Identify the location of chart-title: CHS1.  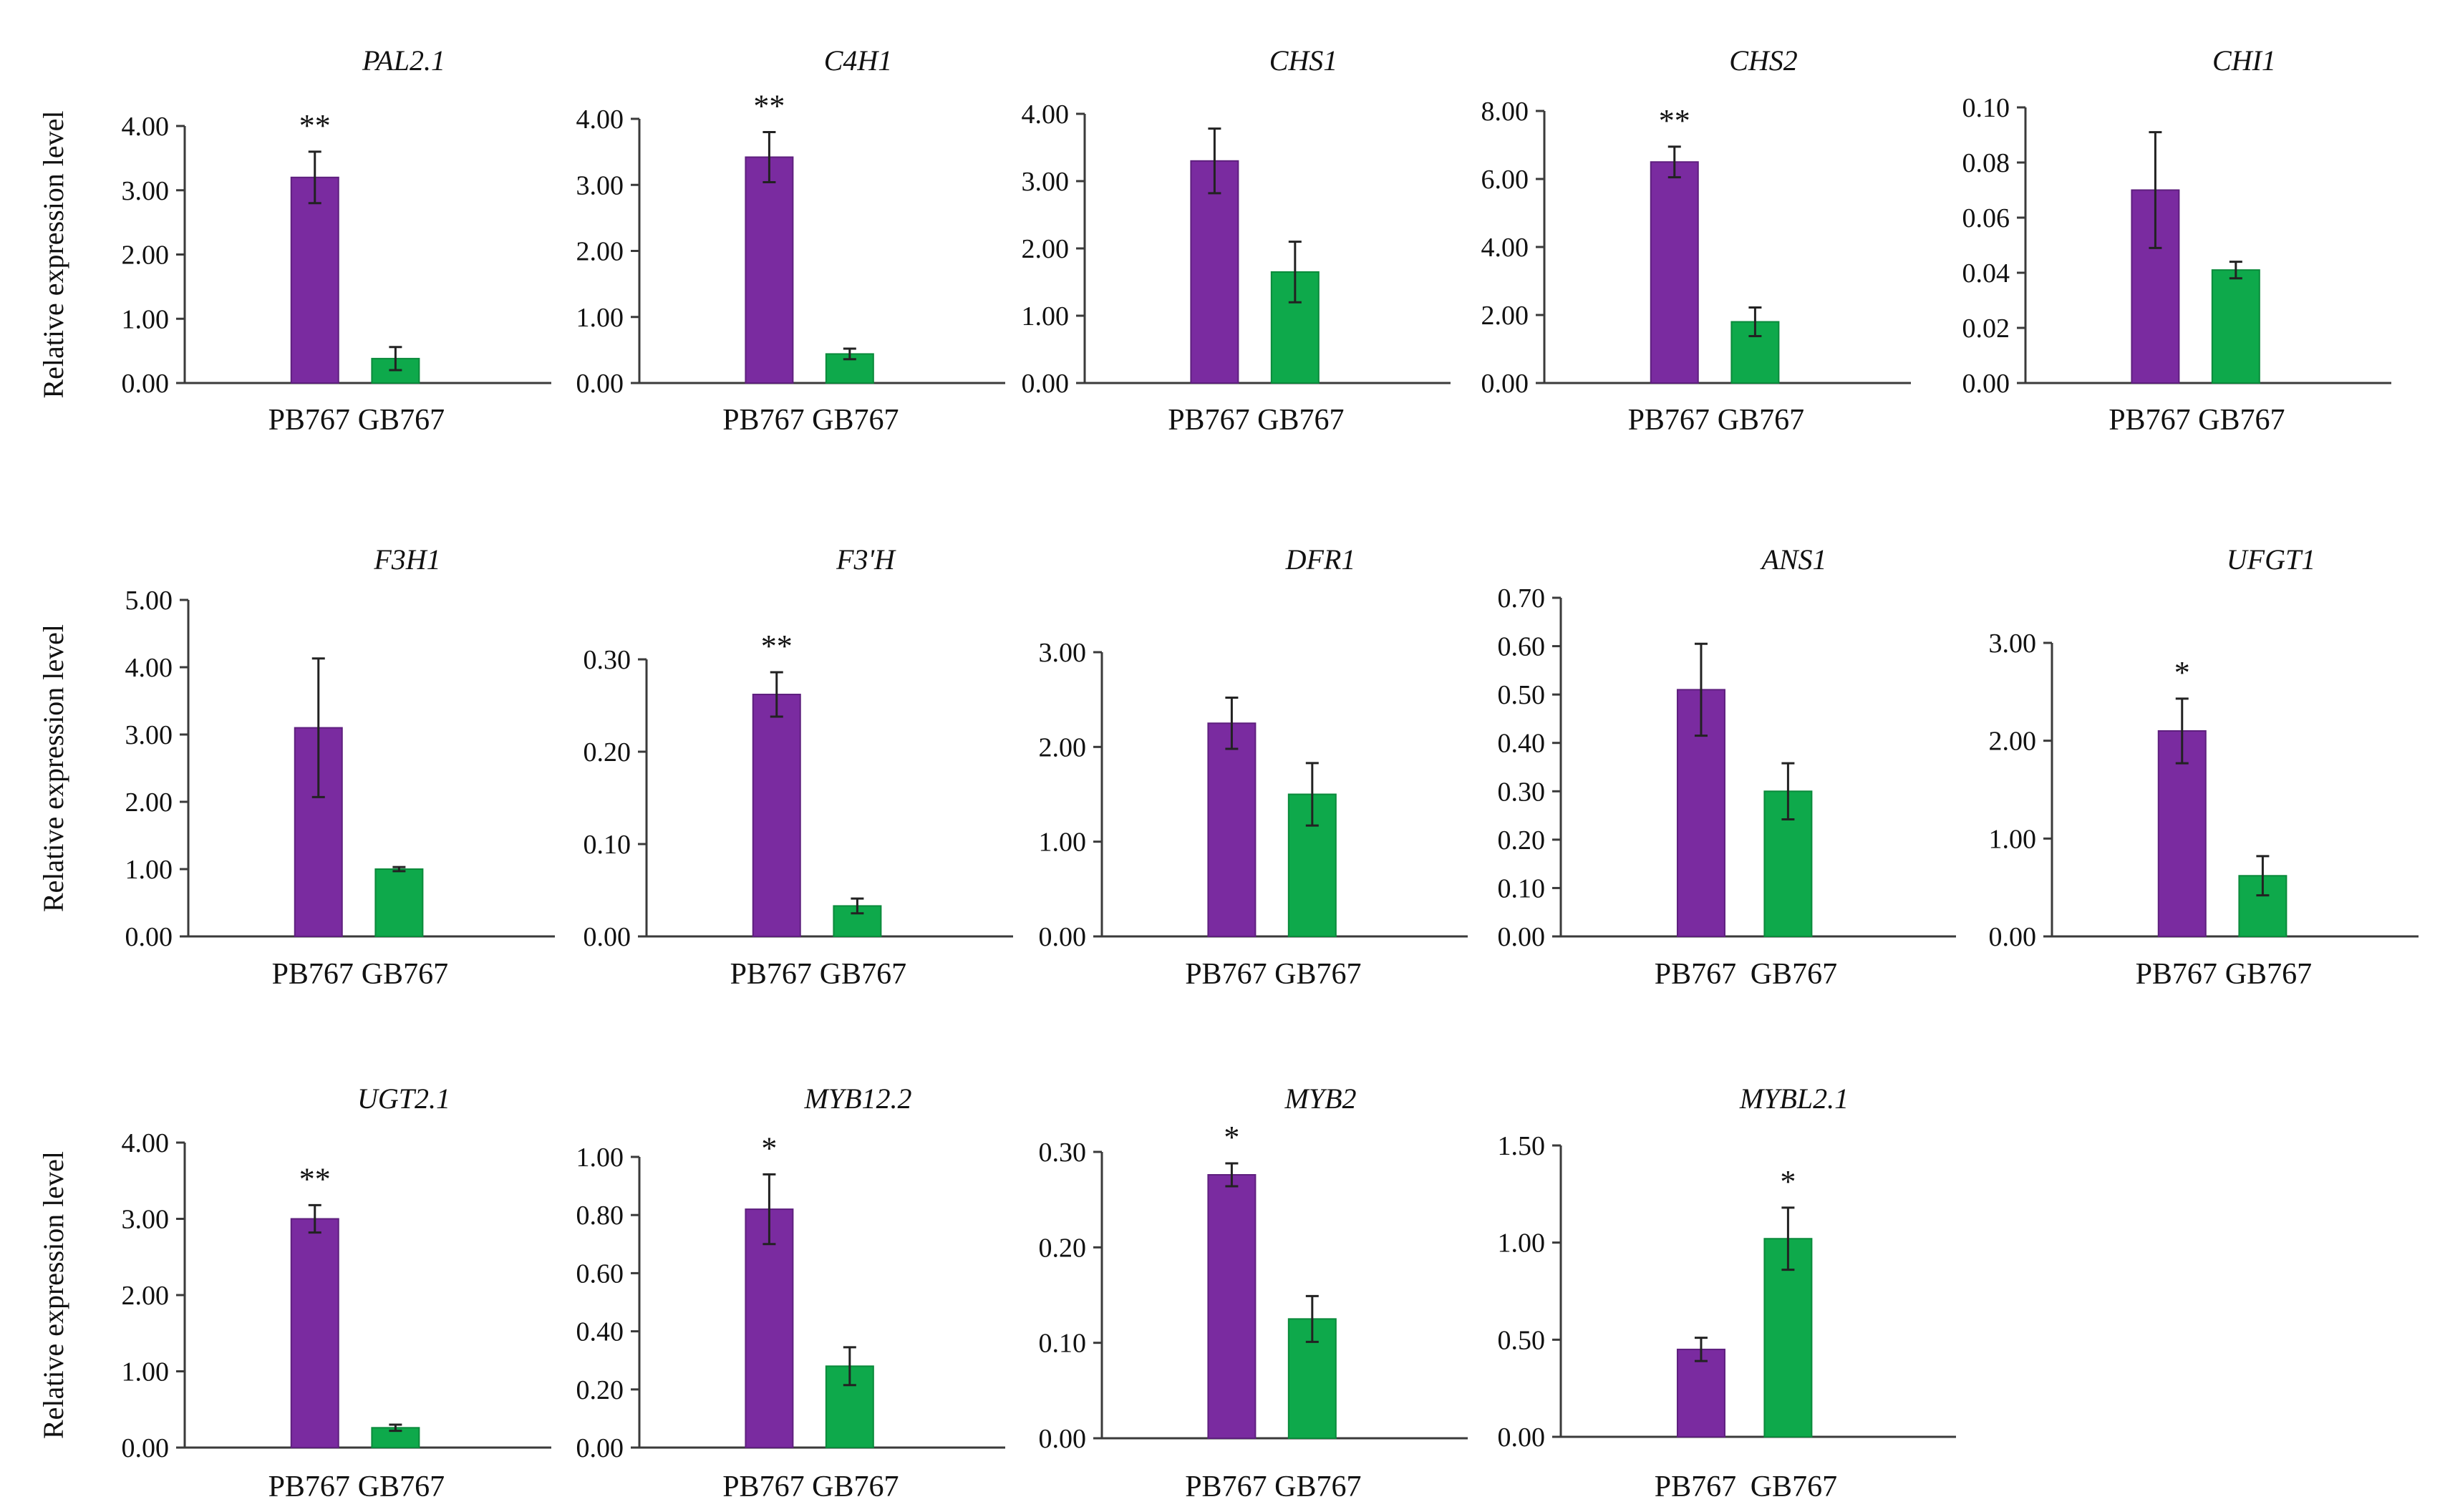
(1303, 60).